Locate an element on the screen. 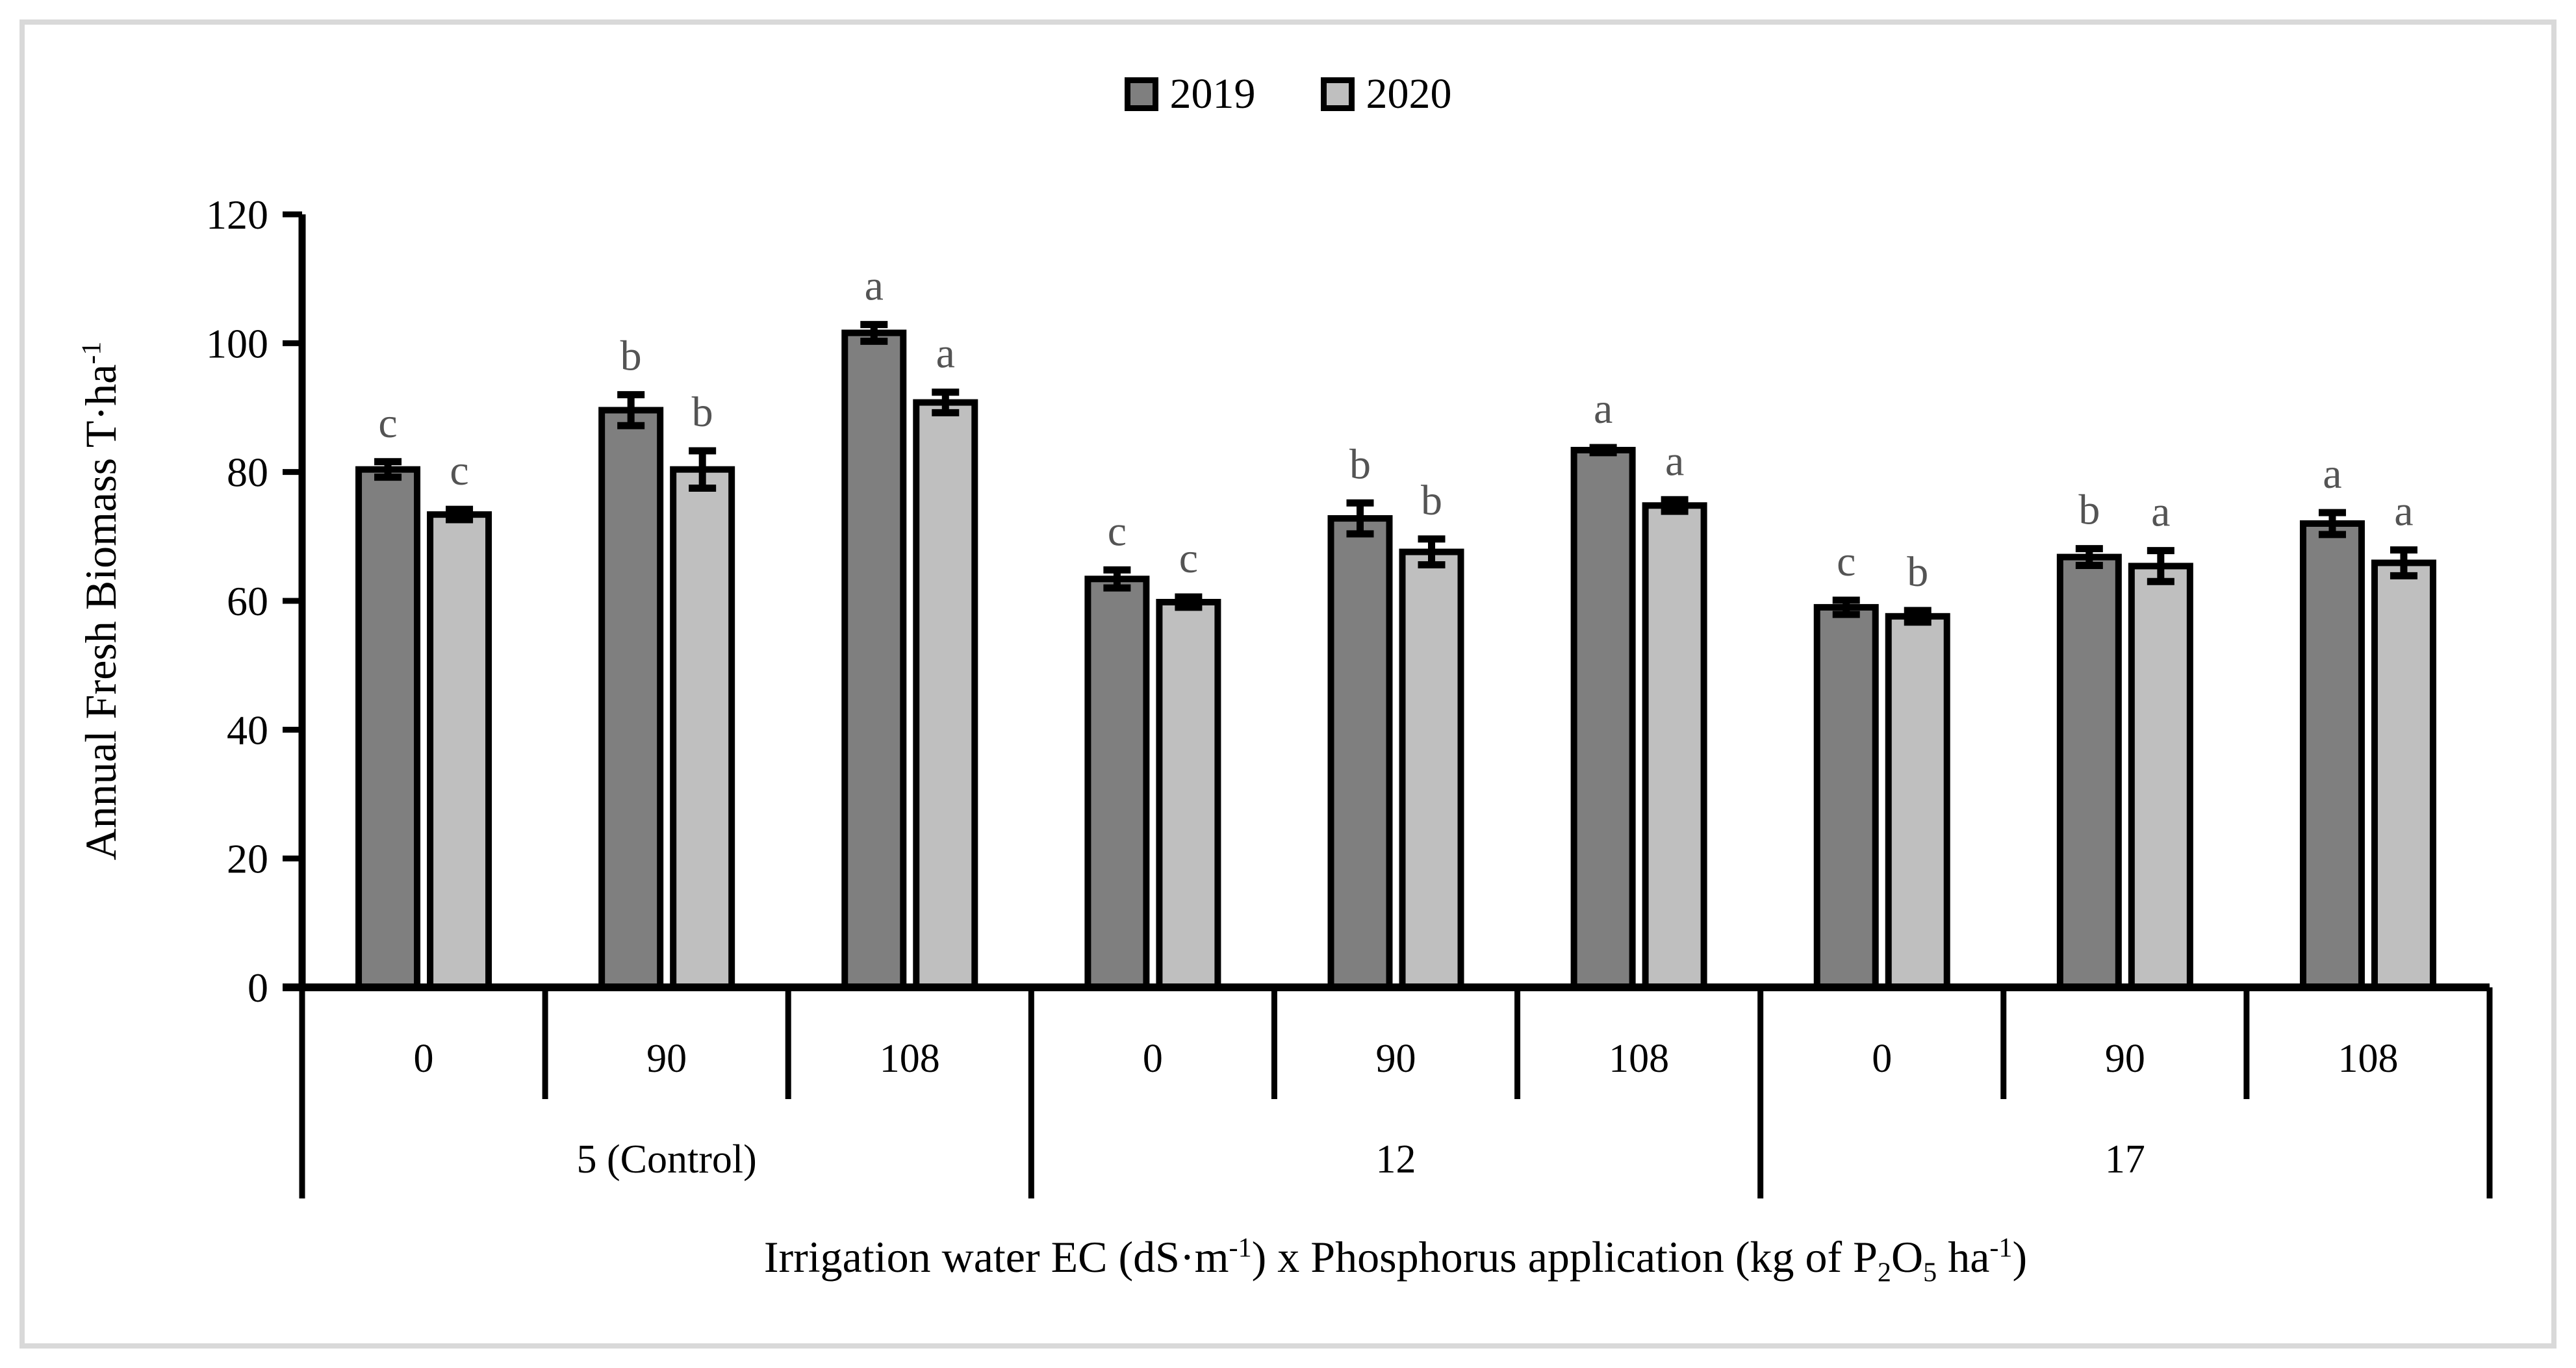 This screenshot has height=1368, width=2576. title-segment: Annual Fresh Biomass T·ha is located at coordinates (100, 612).